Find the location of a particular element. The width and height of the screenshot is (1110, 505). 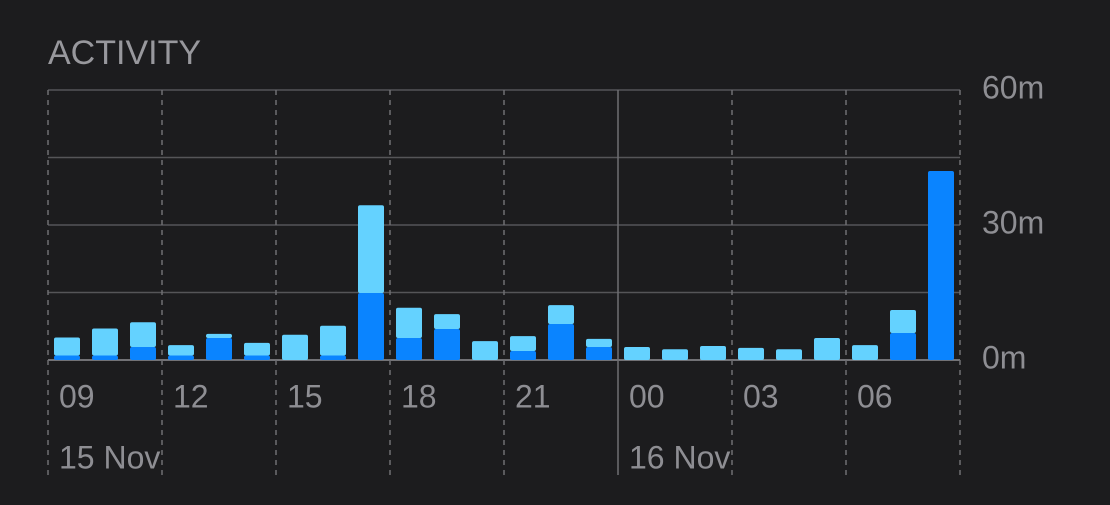

x-tick-label: 00 is located at coordinates (647, 396).